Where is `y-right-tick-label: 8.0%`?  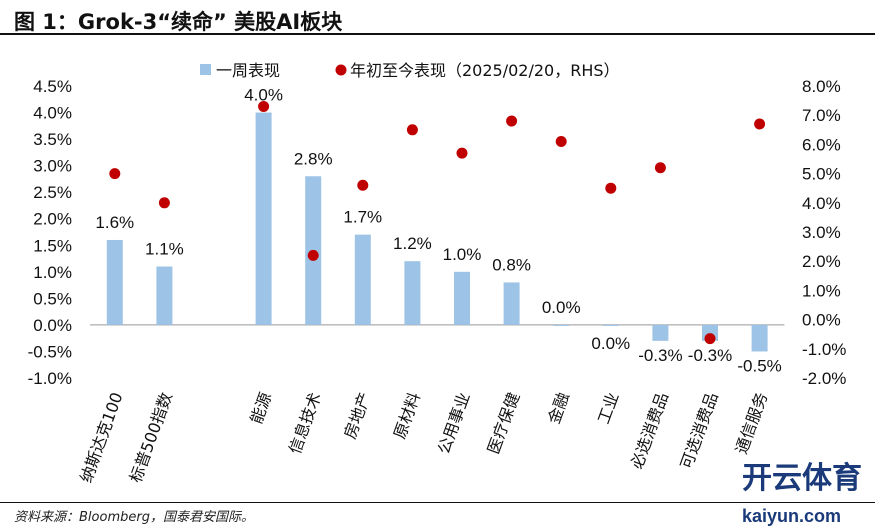 y-right-tick-label: 8.0% is located at coordinates (821, 86).